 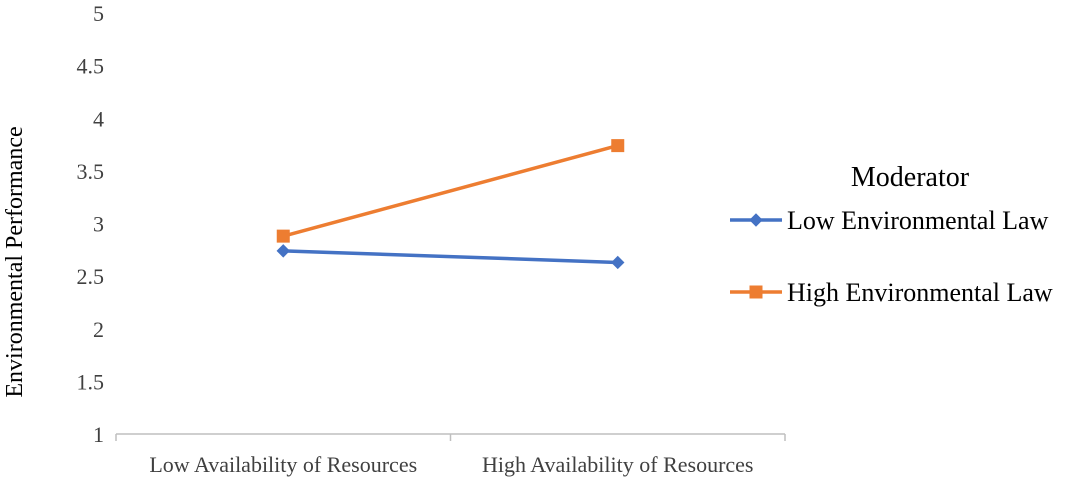 I want to click on y-tick-label: 1, so click(x=98, y=434).